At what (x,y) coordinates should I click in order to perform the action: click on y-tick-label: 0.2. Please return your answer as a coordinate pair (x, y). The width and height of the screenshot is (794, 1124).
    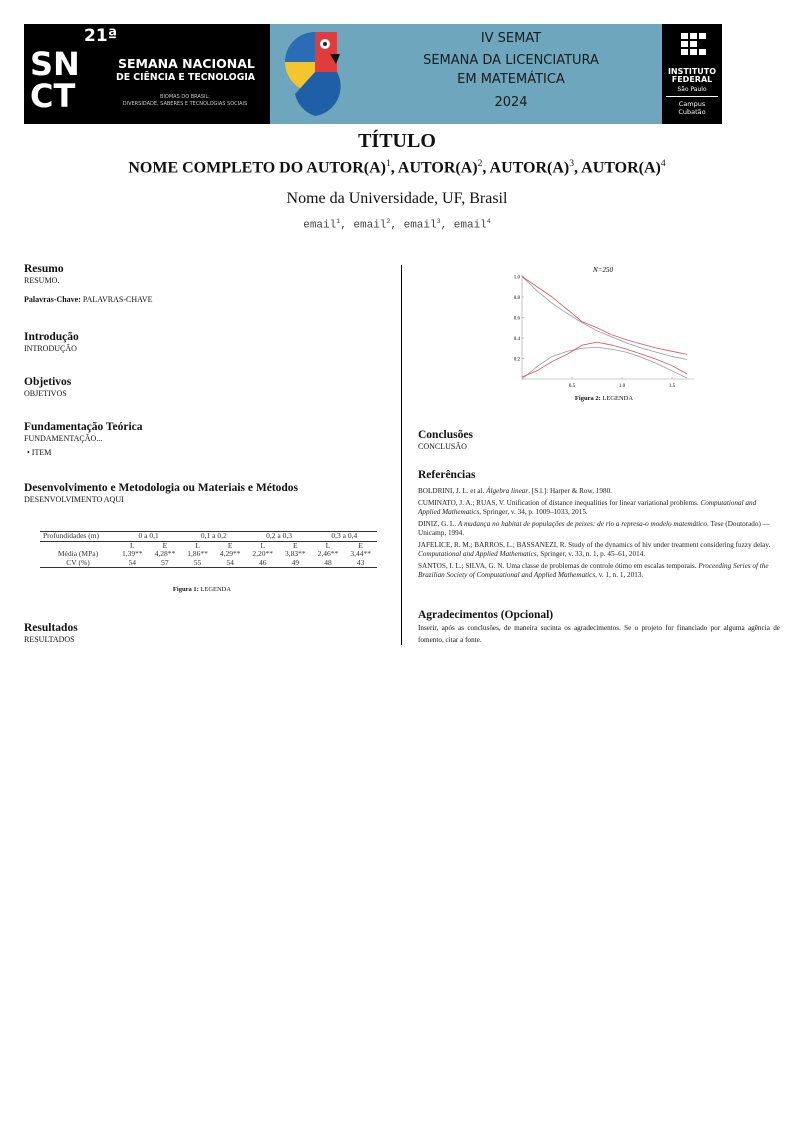
    Looking at the image, I should click on (517, 360).